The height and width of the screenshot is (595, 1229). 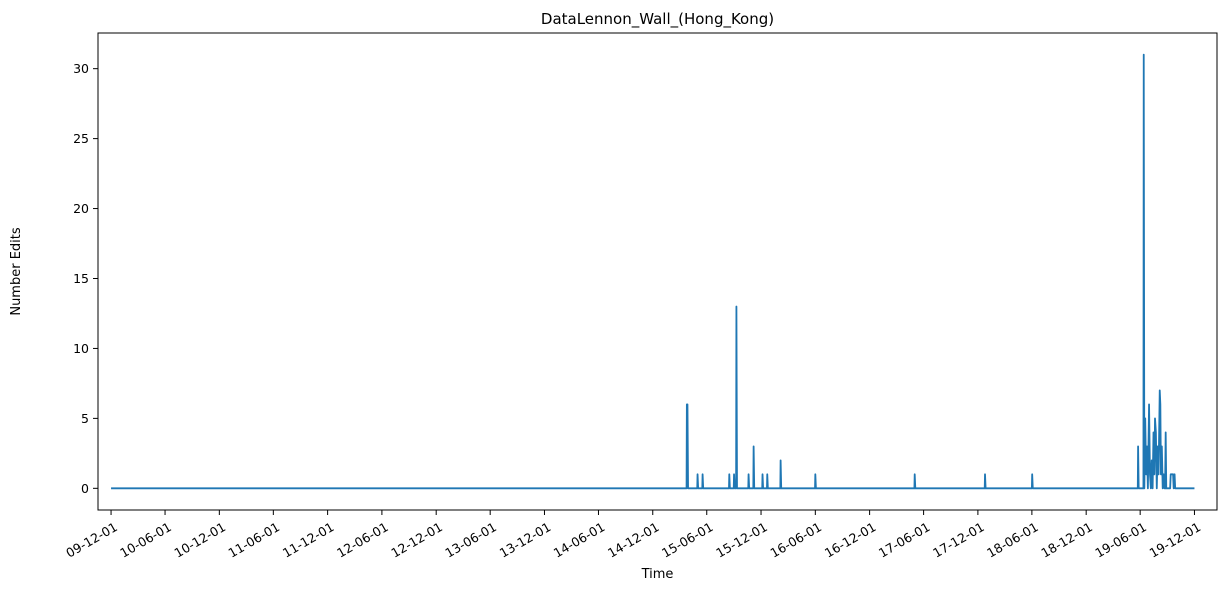 What do you see at coordinates (16, 271) in the screenshot?
I see `y-axis-label: Number Edits` at bounding box center [16, 271].